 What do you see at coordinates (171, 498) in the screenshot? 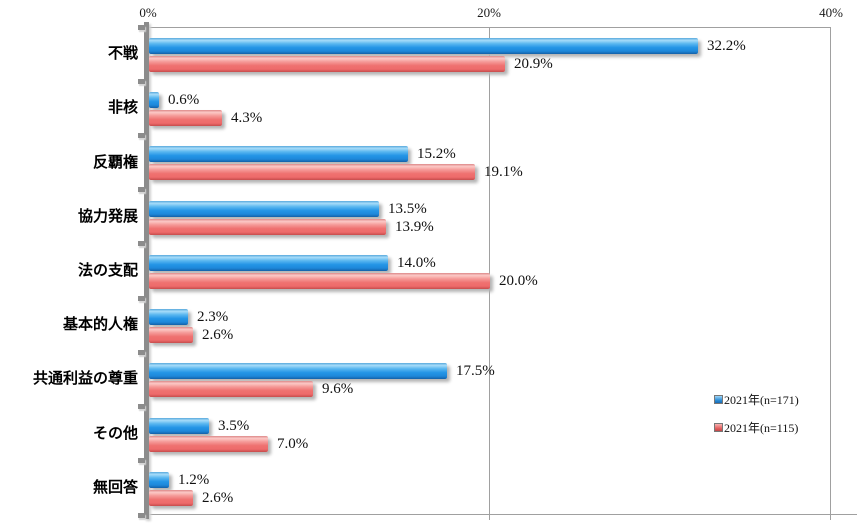
I see `bar-series2-無回答` at bounding box center [171, 498].